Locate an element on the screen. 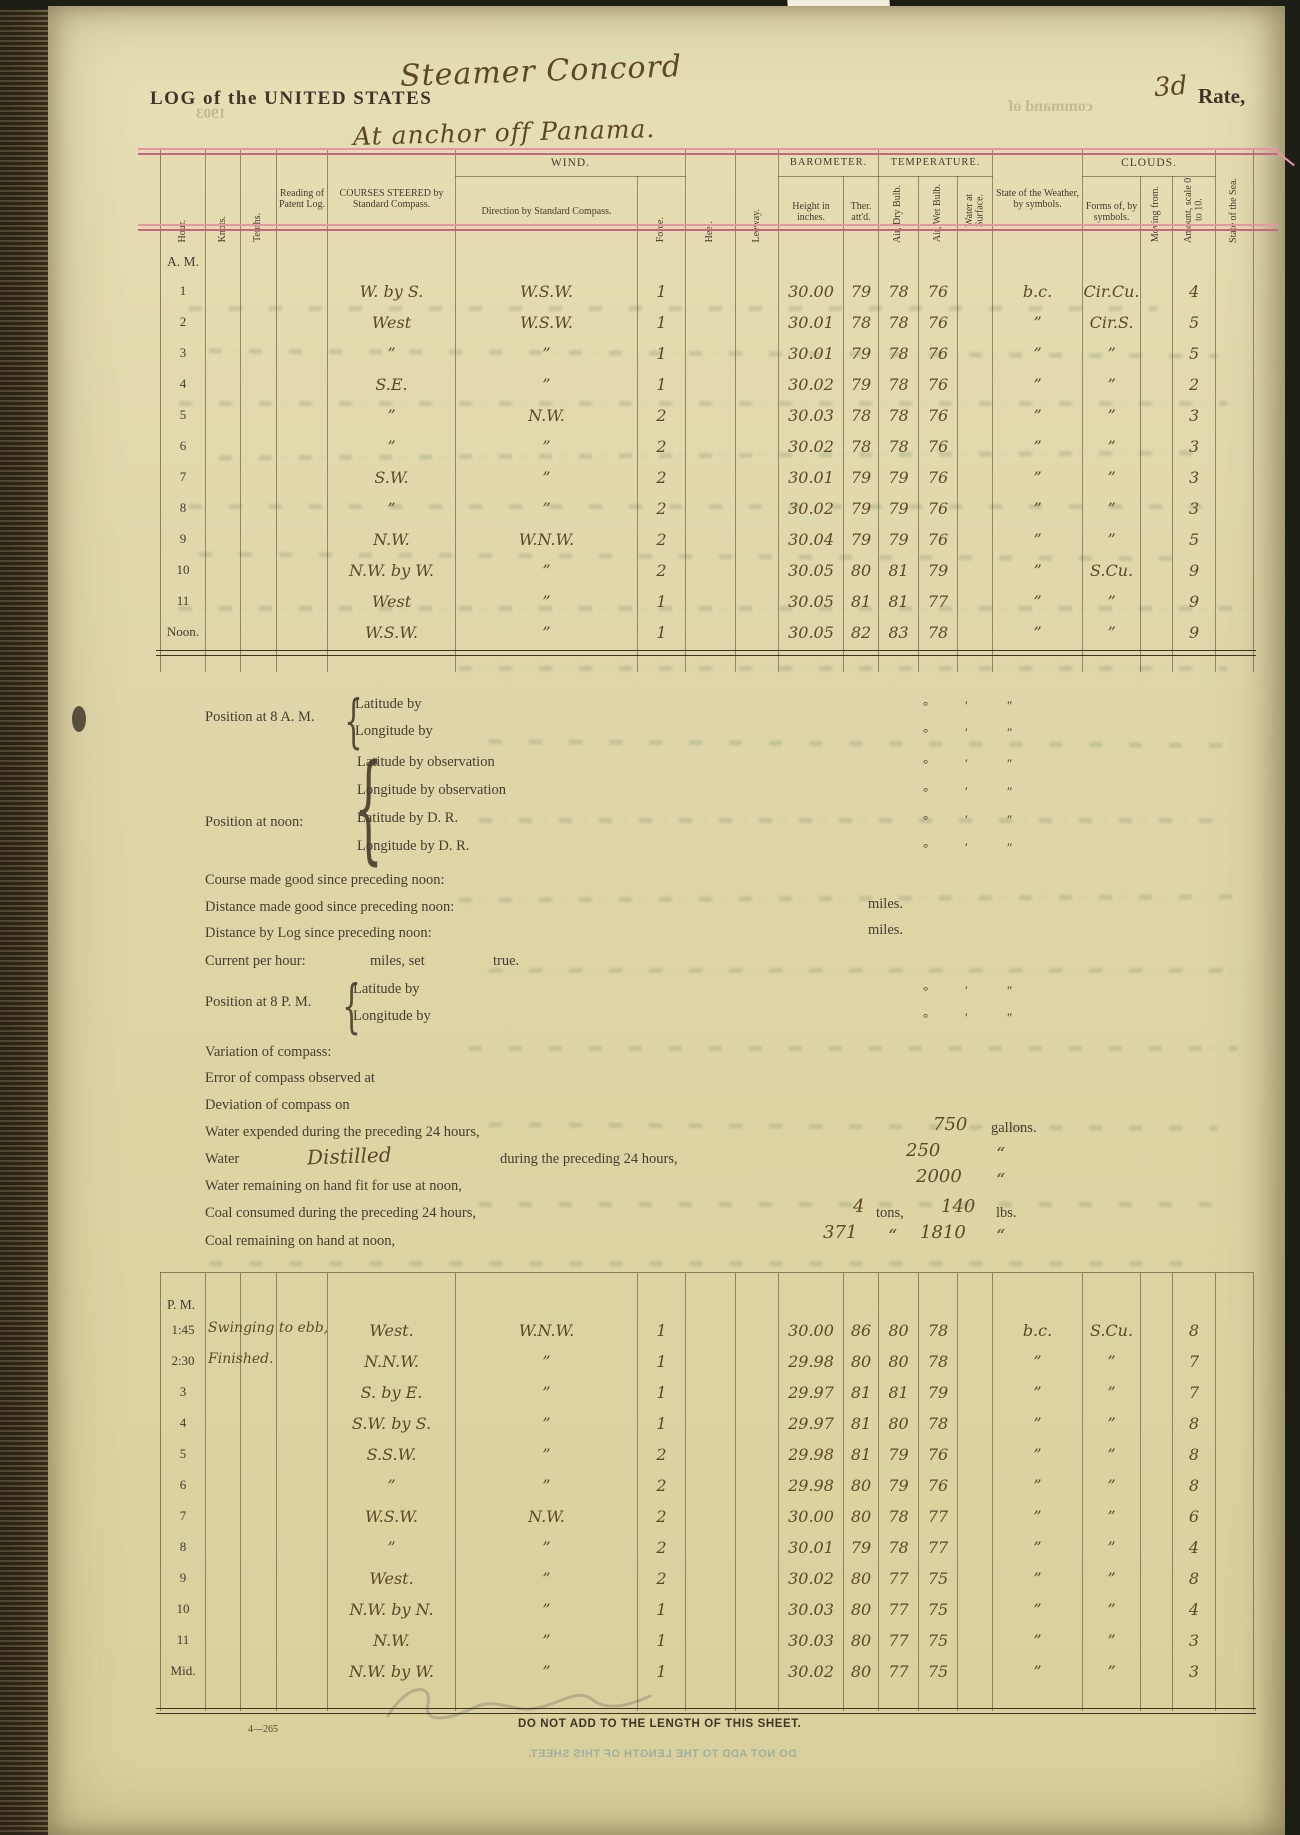 The width and height of the screenshot is (1300, 1835). cell-amount: 5 is located at coordinates (1194, 539).